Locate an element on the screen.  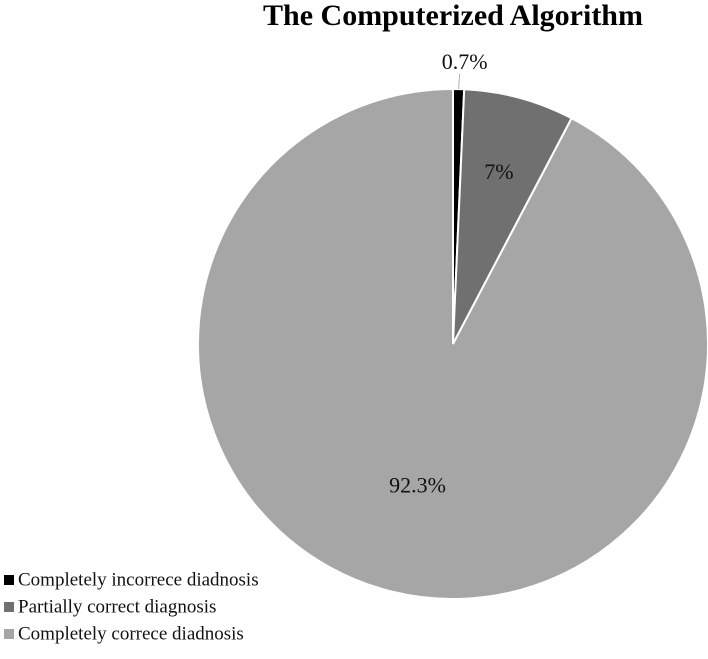
legend-label-partially-correct: Partially correct diagnosis is located at coordinates (117, 606).